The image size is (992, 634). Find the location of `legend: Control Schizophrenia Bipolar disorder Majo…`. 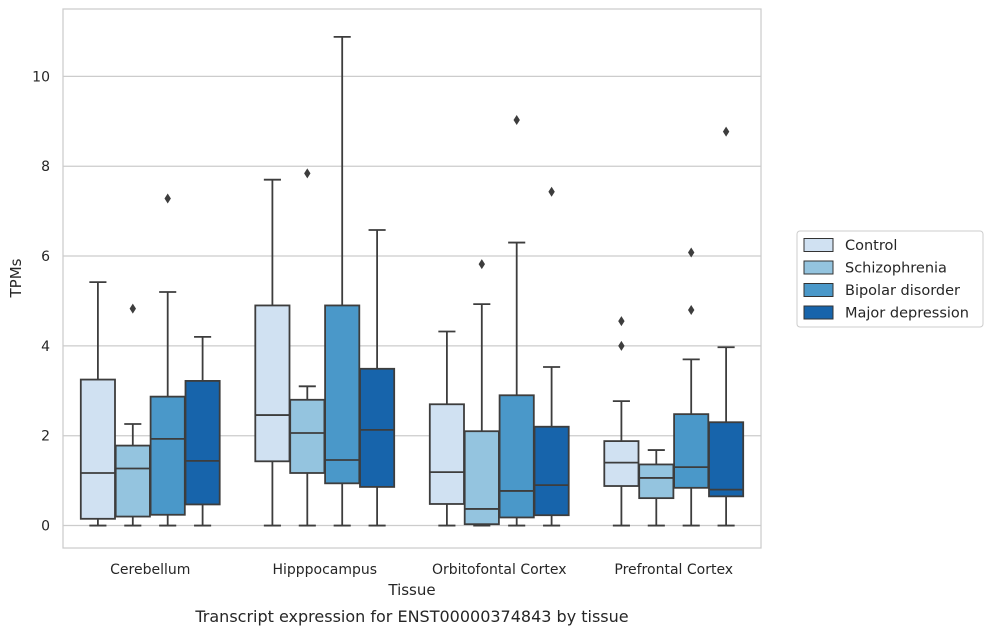

legend: Control Schizophrenia Bipolar disorder Majo… is located at coordinates (890, 279).